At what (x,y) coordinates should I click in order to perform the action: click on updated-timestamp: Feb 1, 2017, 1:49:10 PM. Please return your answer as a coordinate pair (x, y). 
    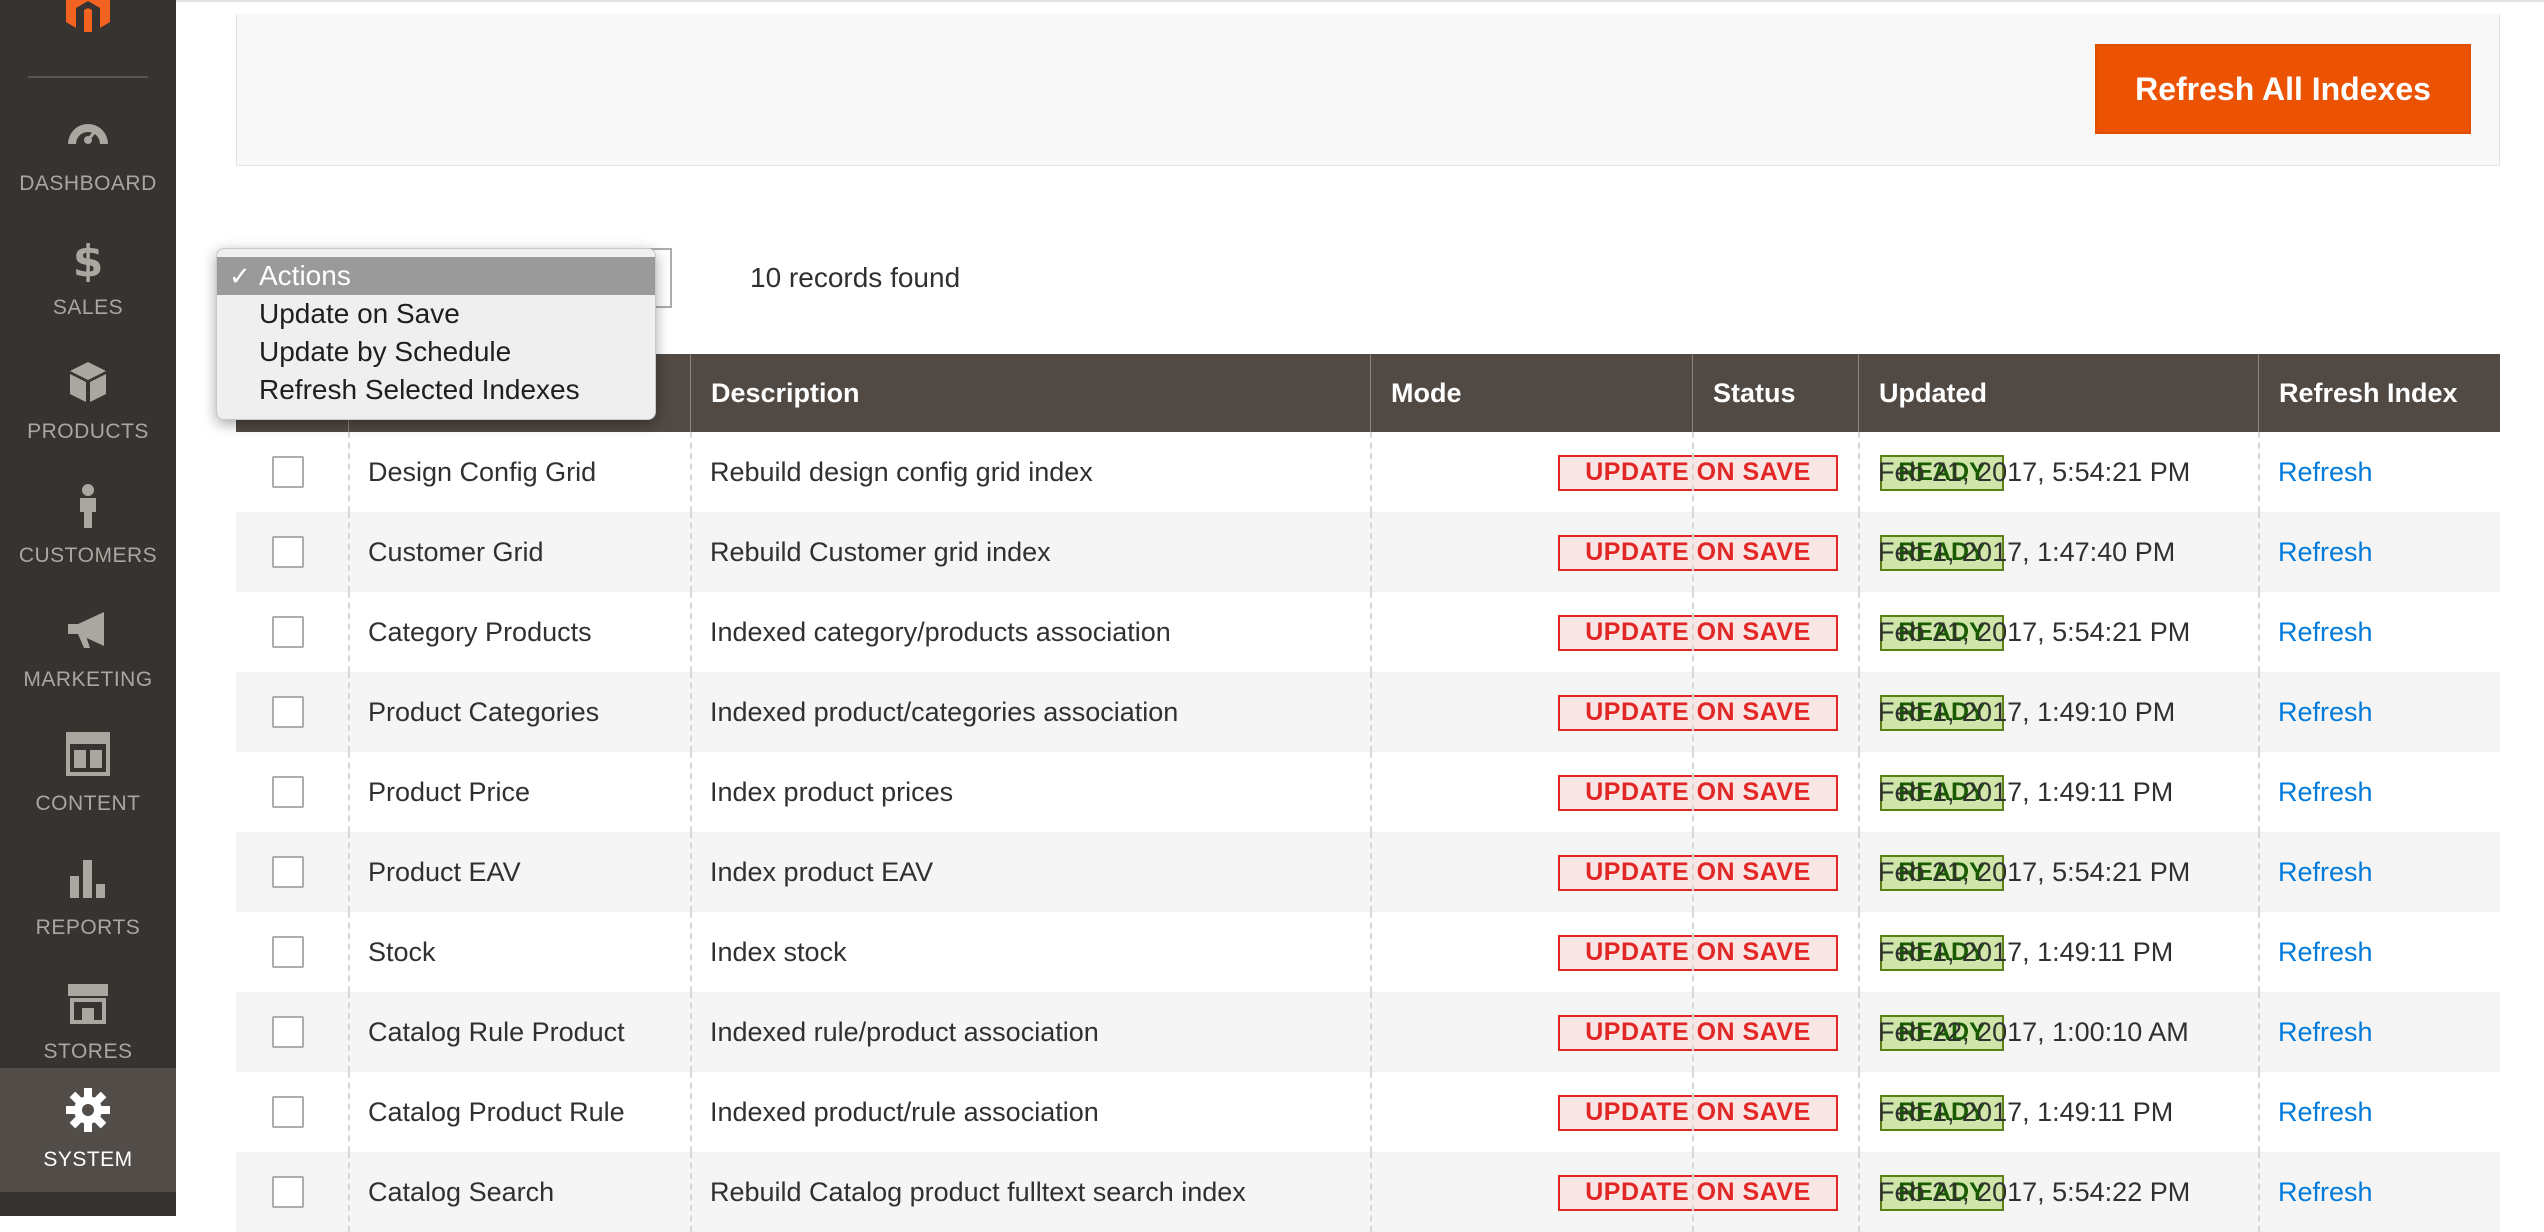
    Looking at the image, I should click on (2027, 712).